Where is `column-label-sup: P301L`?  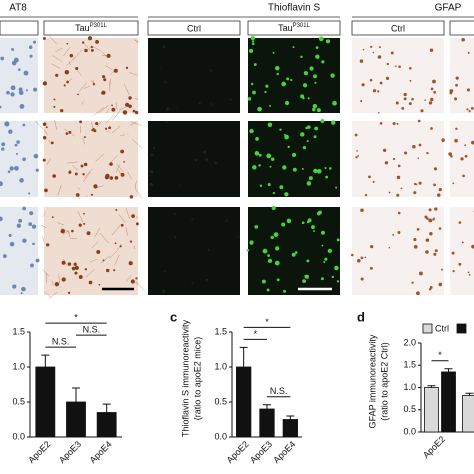
column-label-sup: P301L is located at coordinates (99, 26).